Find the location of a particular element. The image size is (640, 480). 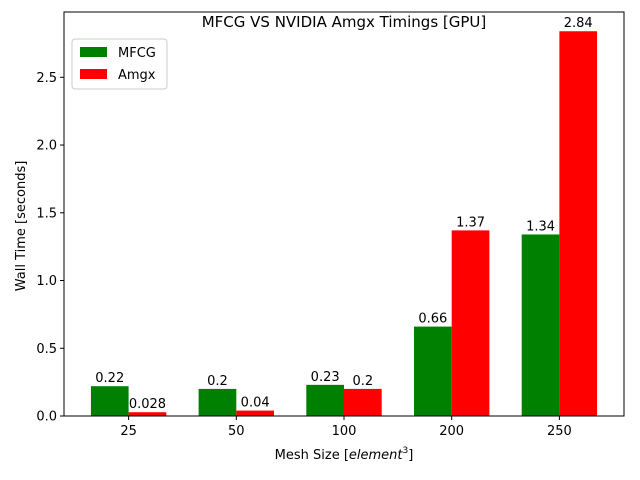

legend-items: MFCG Amgx is located at coordinates (118, 64).